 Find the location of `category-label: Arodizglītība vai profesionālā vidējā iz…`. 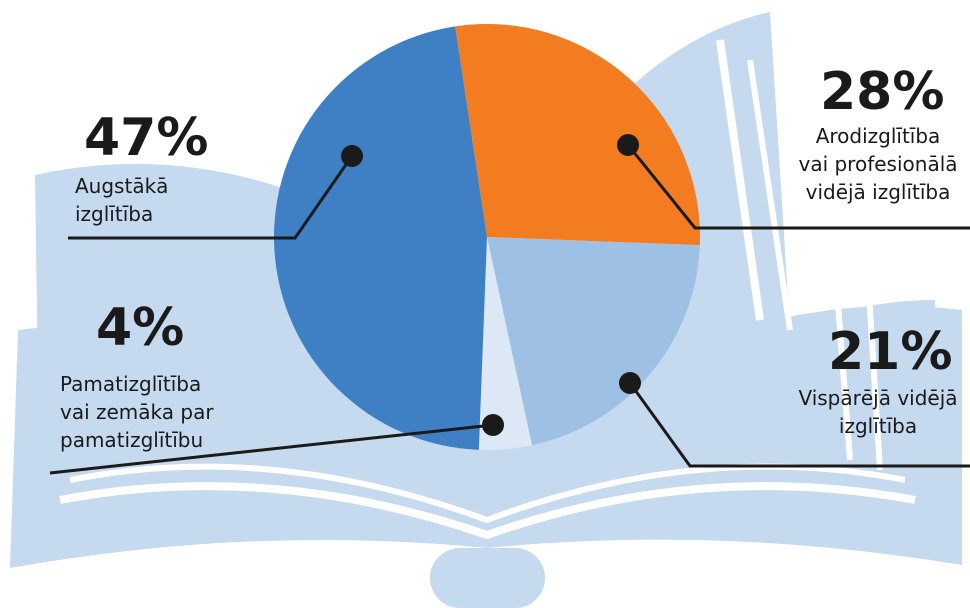

category-label: Arodizglītība vai profesionālā vidējā iz… is located at coordinates (878, 164).